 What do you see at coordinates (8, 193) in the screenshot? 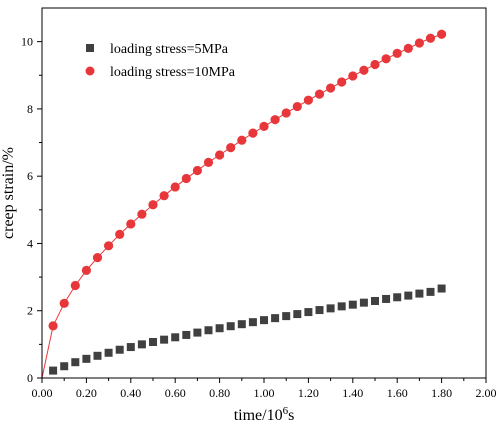
I see `y-axis-title: creep strain/%` at bounding box center [8, 193].